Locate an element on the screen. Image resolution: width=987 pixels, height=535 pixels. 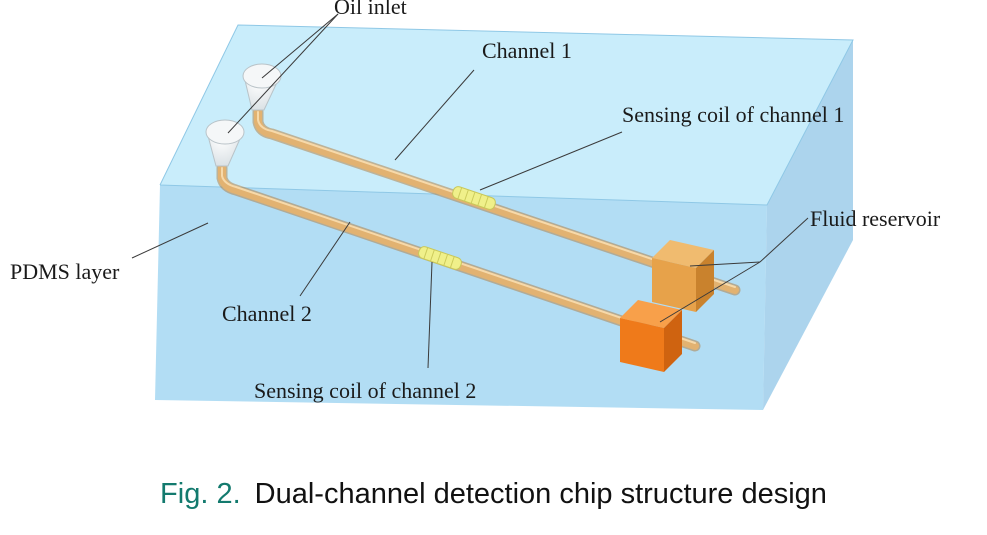
pdms-right-face is located at coordinates (808, 225).